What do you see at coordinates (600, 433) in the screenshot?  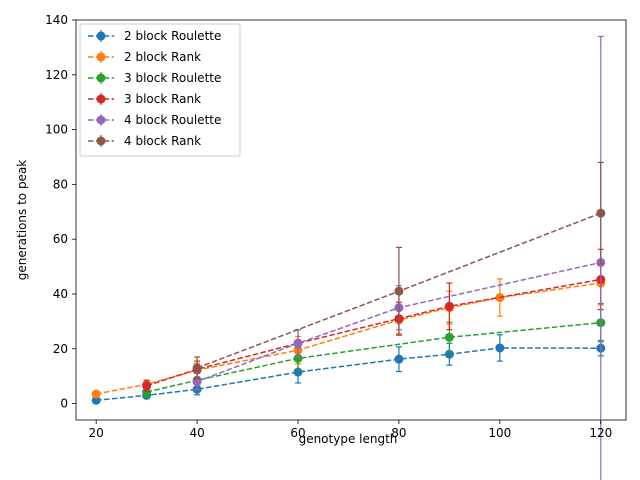 I see `x-tick-label: 120` at bounding box center [600, 433].